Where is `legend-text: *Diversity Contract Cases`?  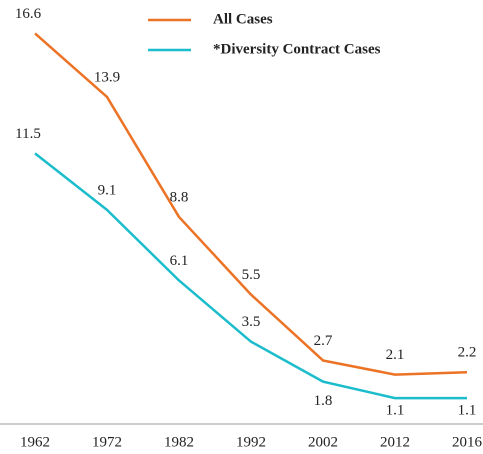
legend-text: *Diversity Contract Cases is located at coordinates (297, 49).